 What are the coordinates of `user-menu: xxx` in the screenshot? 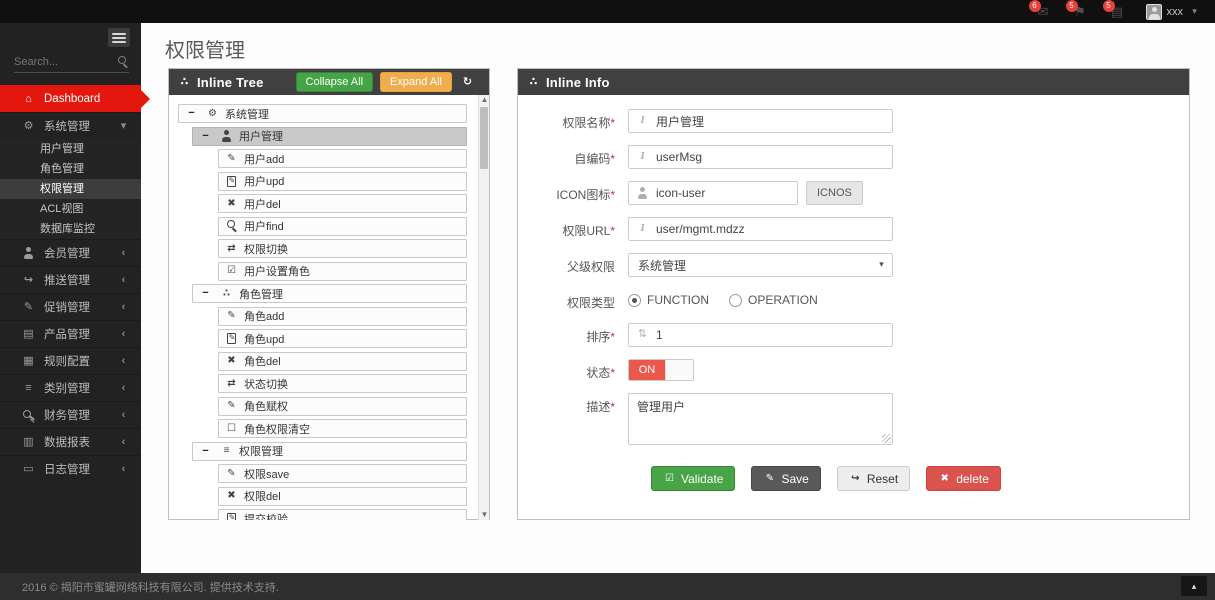 It's located at (1173, 11).